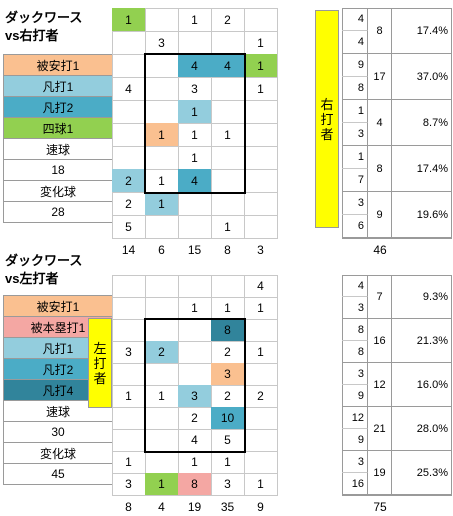 Image resolution: width=453 pixels, height=516 pixels. I want to click on batter-side-label: 打, so click(100, 363).